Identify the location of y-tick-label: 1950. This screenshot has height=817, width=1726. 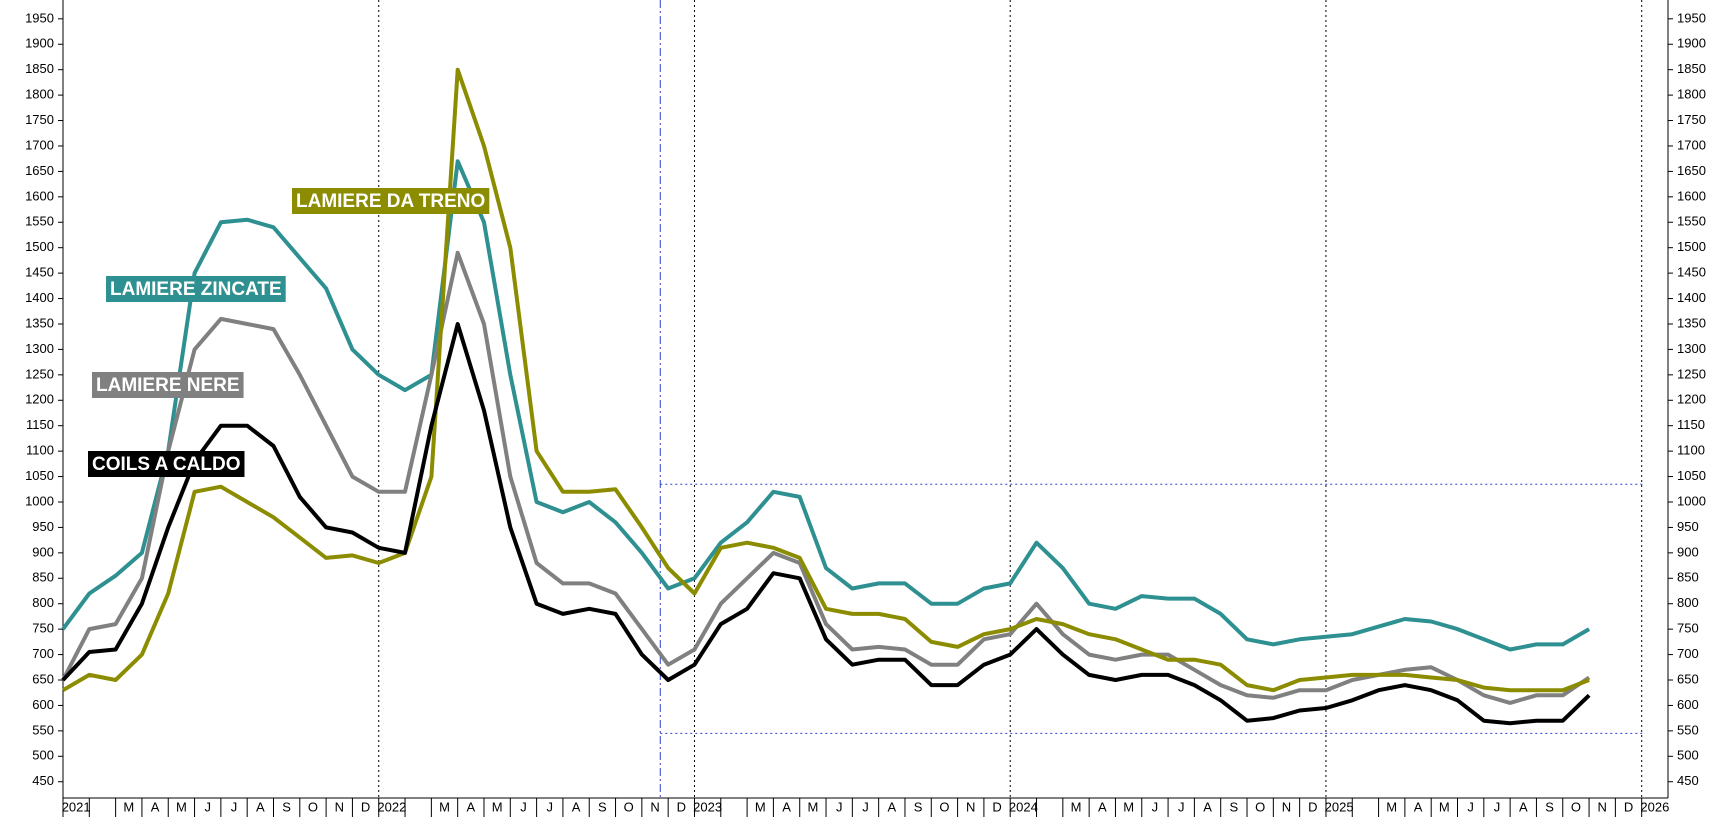
(39, 17).